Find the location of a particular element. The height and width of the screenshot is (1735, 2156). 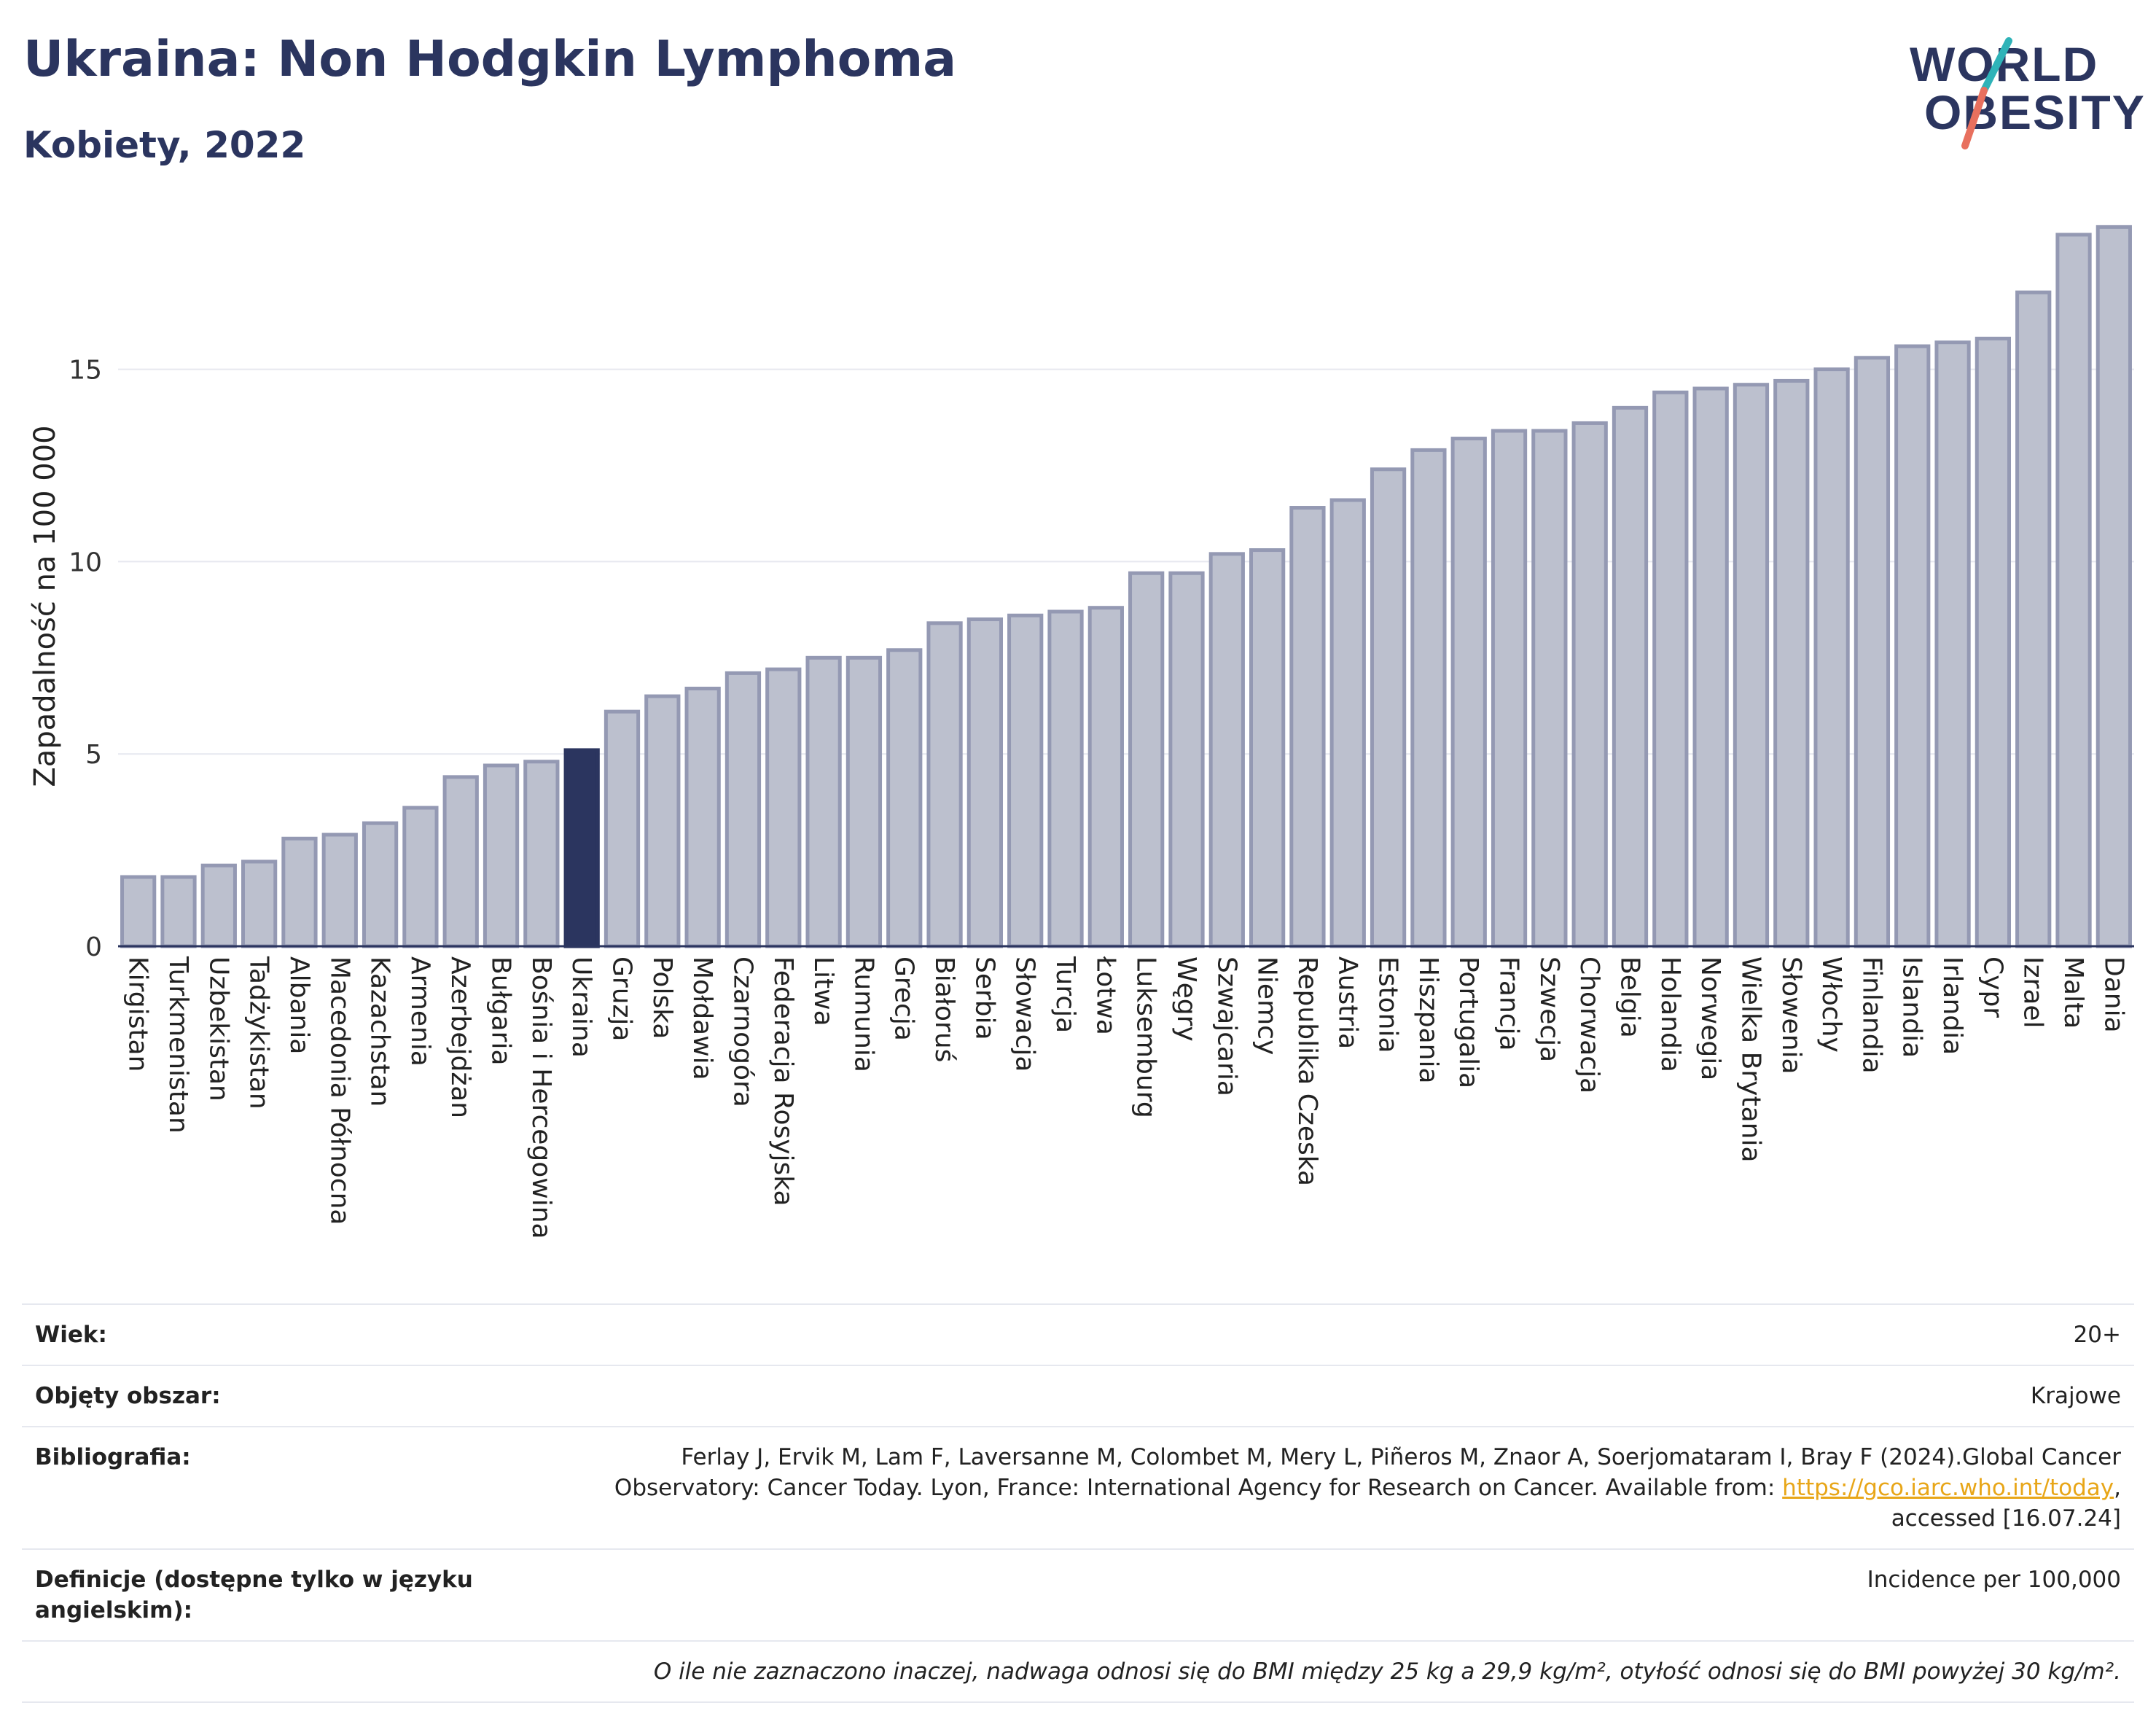

area-value: Krajowe is located at coordinates (2075, 1396).